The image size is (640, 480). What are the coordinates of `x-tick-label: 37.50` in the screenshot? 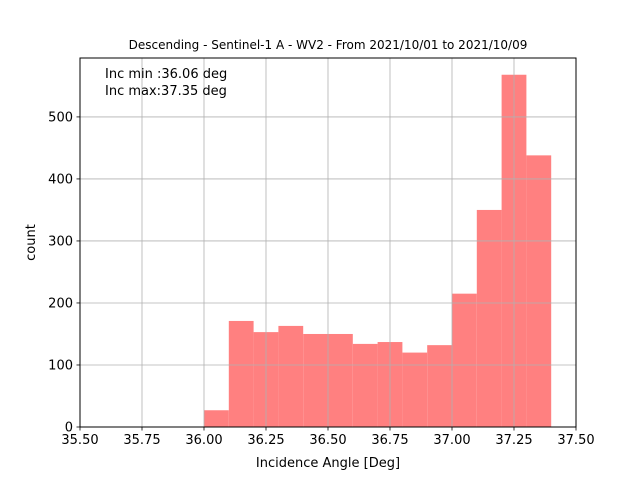 It's located at (575, 440).